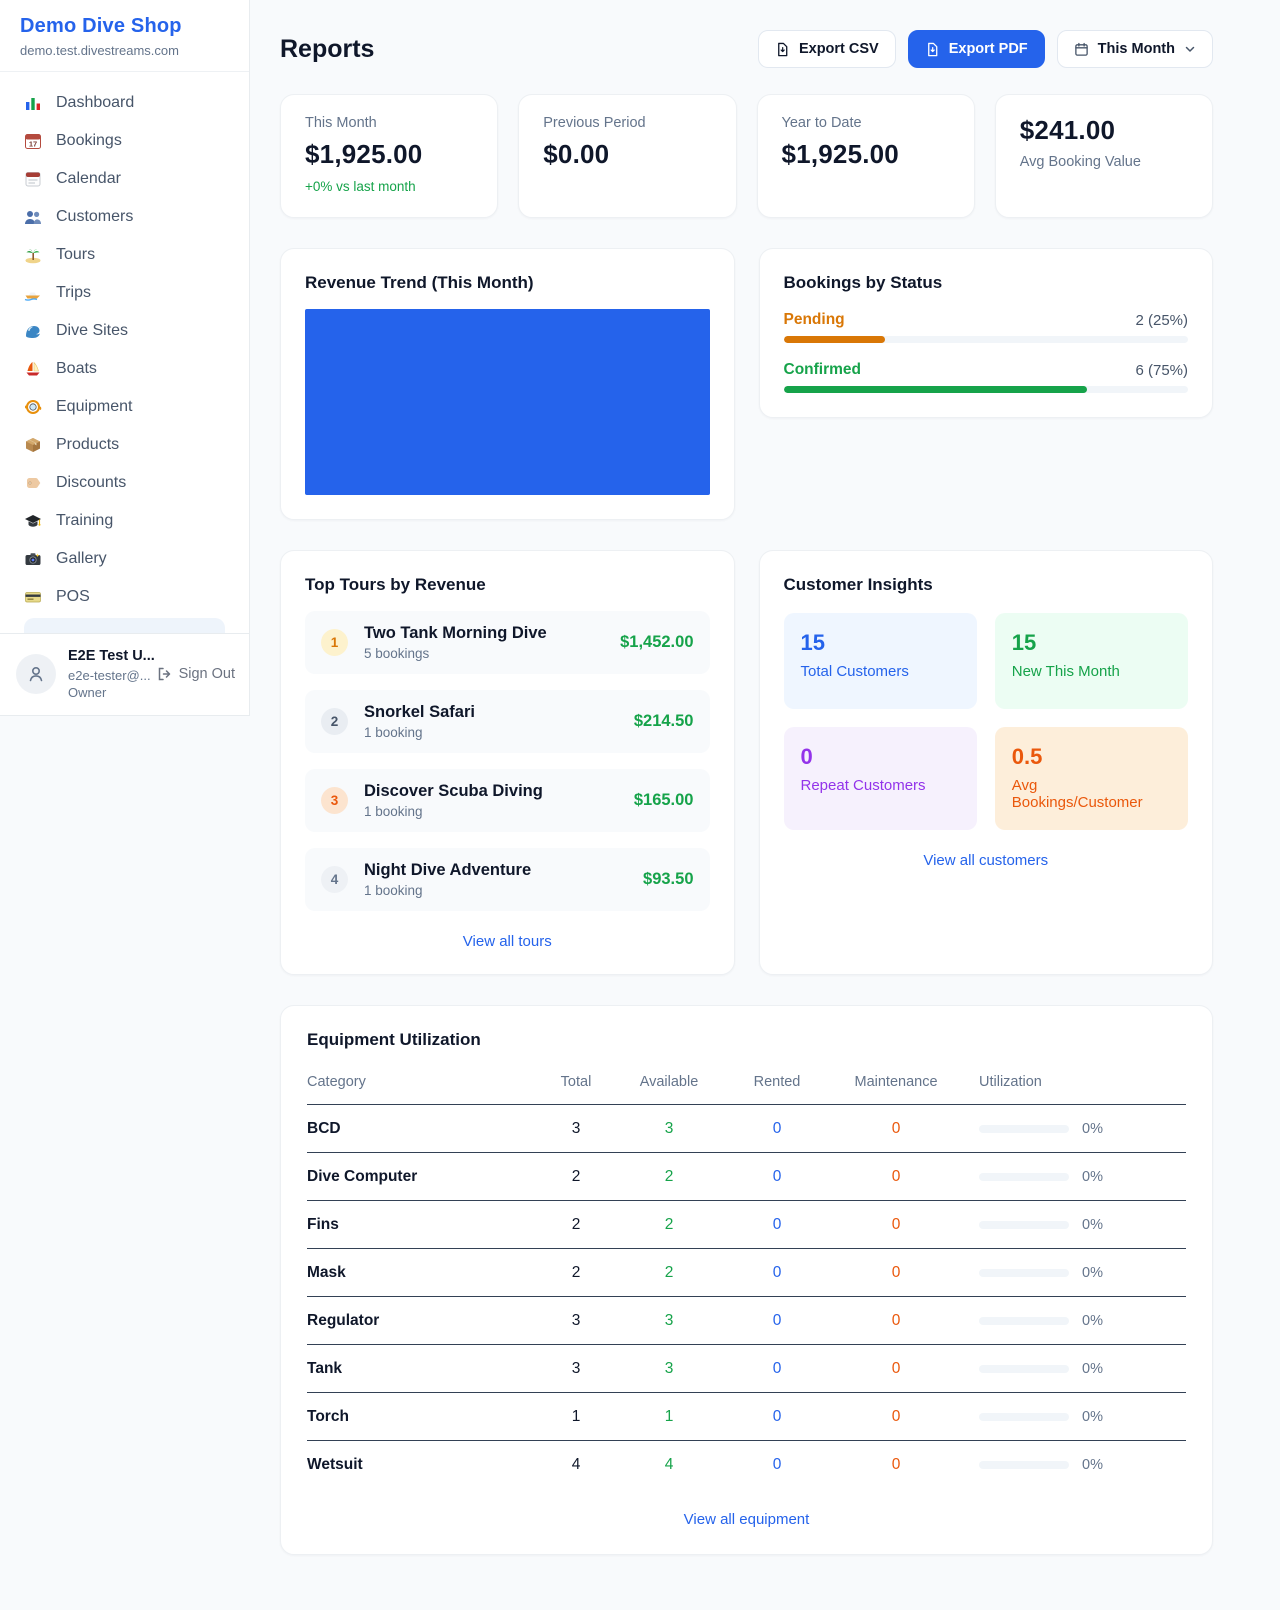 This screenshot has width=1280, height=1610. What do you see at coordinates (507, 721) in the screenshot?
I see `tour-row: 2 Snorkel Safari 1 booking $214.50` at bounding box center [507, 721].